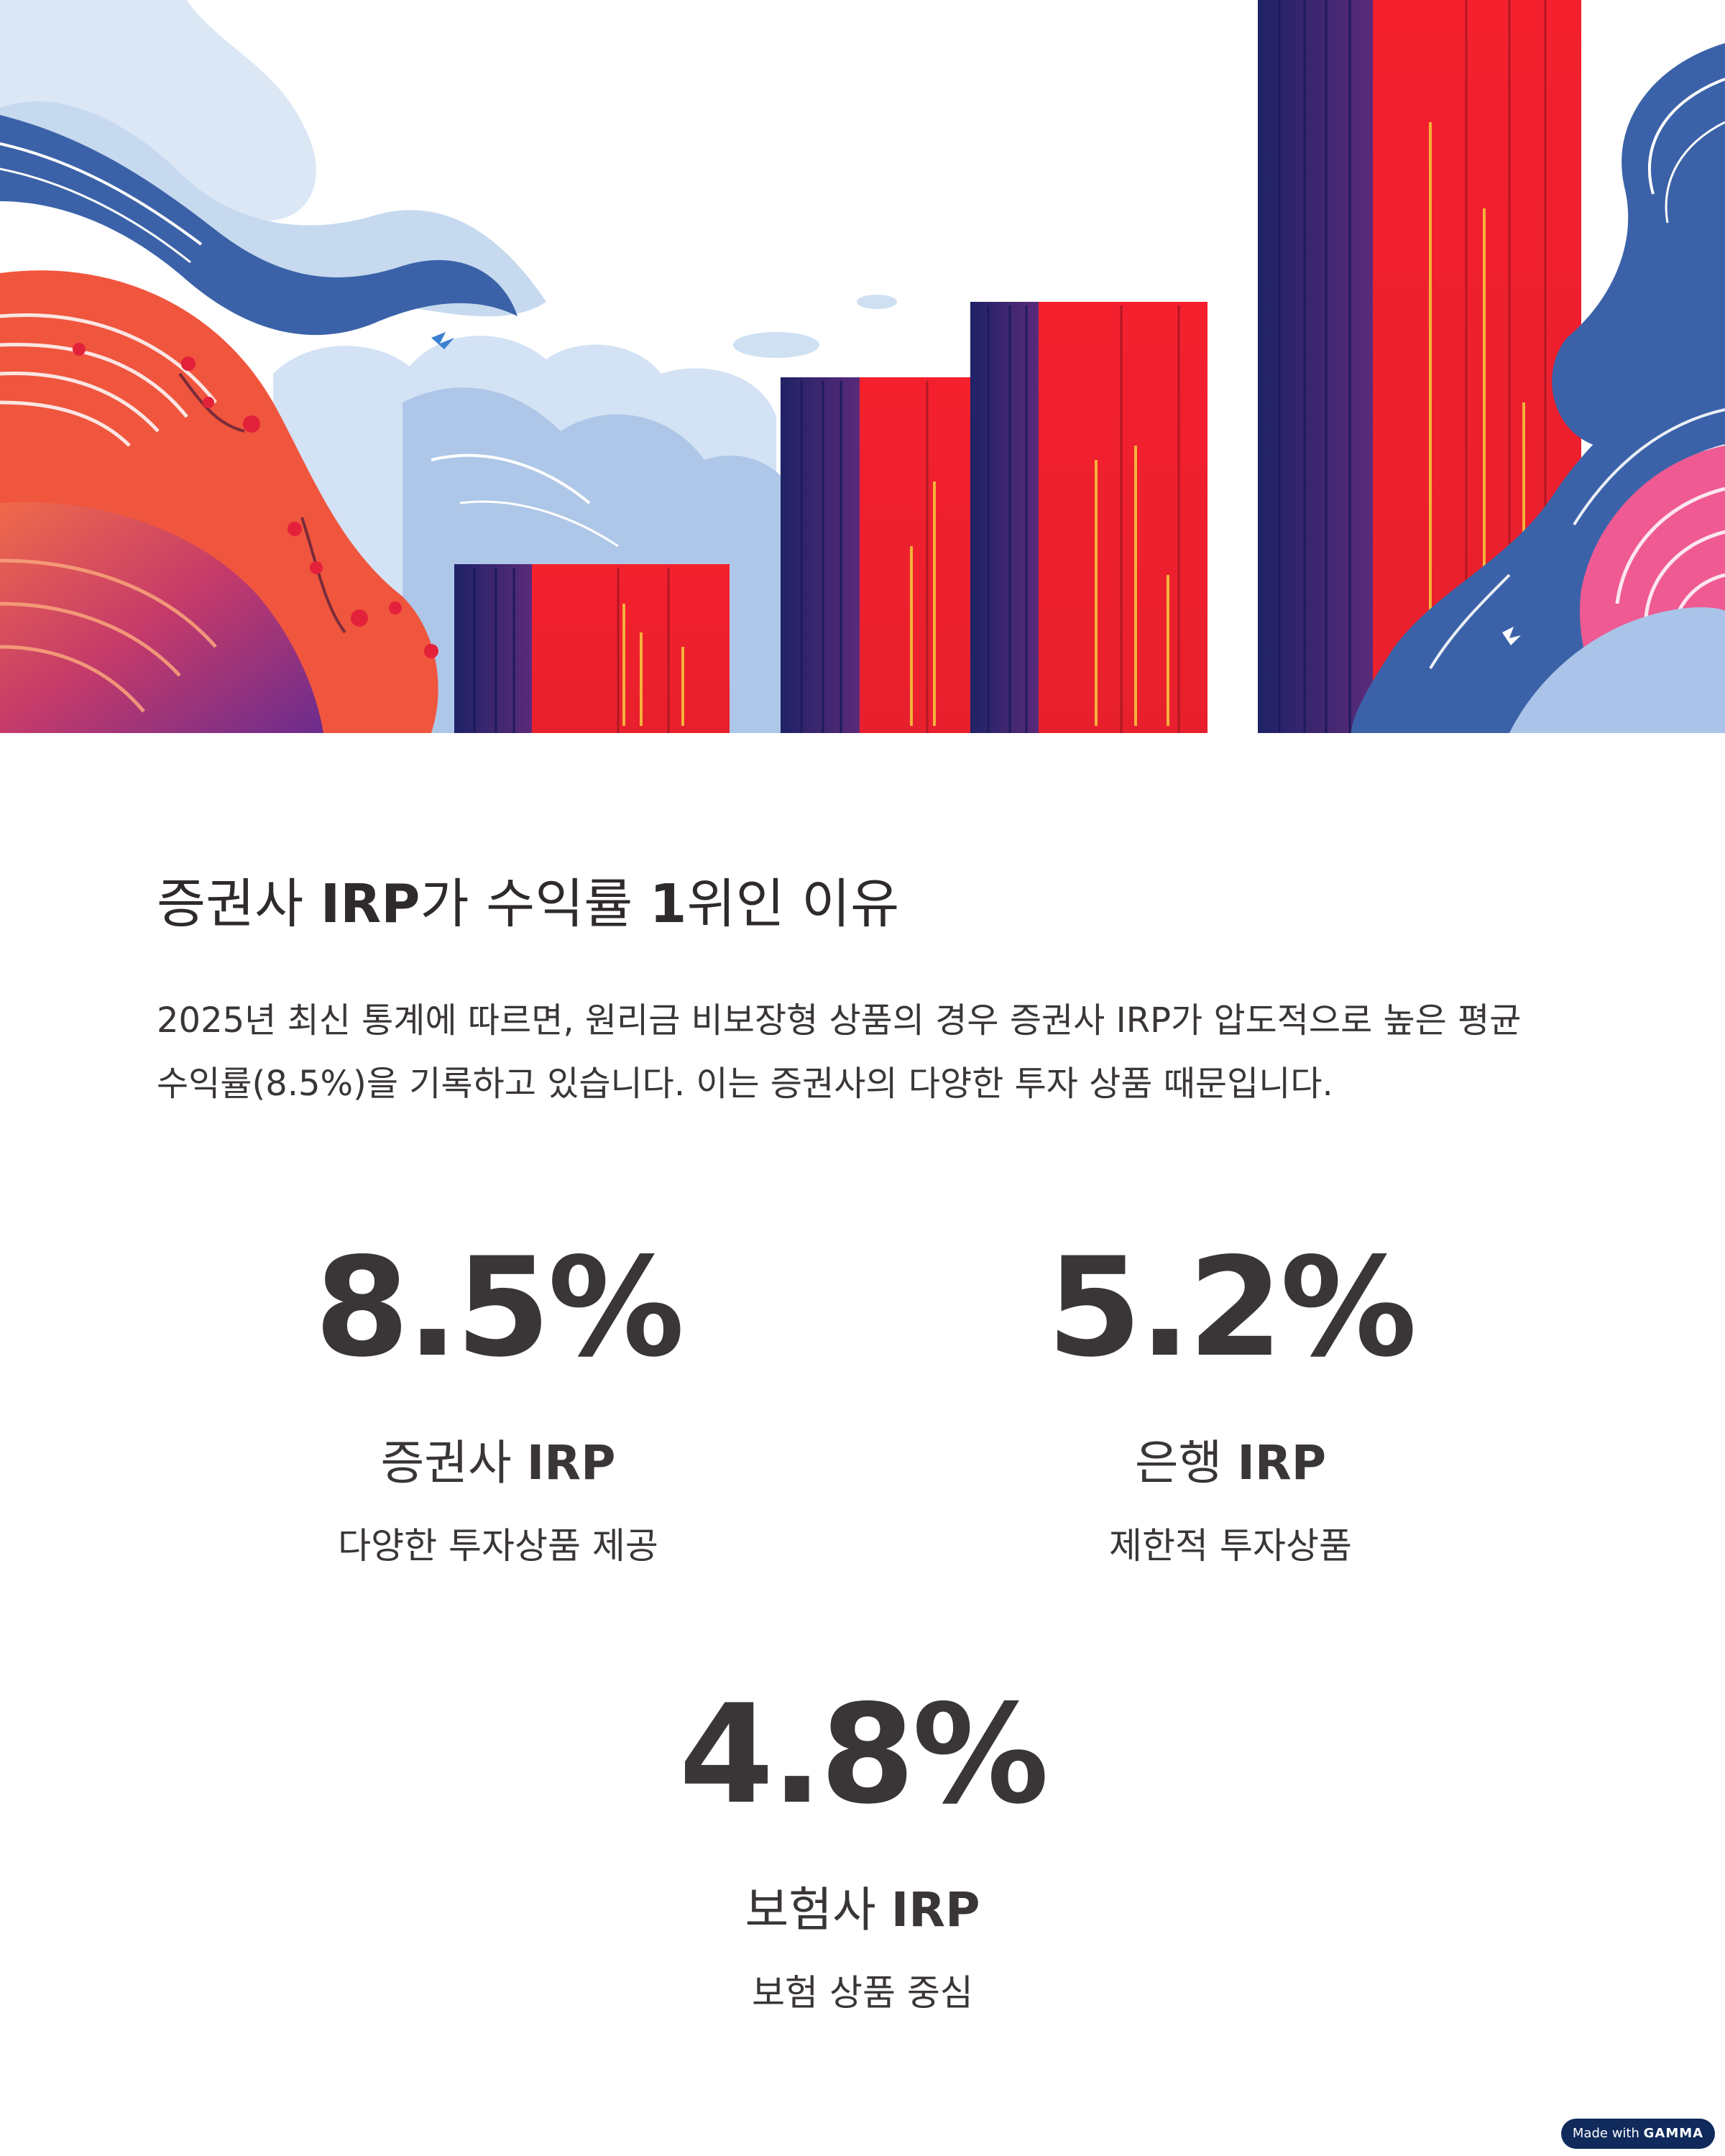 The width and height of the screenshot is (1725, 2156). I want to click on title-part-2: IRP, so click(370, 904).